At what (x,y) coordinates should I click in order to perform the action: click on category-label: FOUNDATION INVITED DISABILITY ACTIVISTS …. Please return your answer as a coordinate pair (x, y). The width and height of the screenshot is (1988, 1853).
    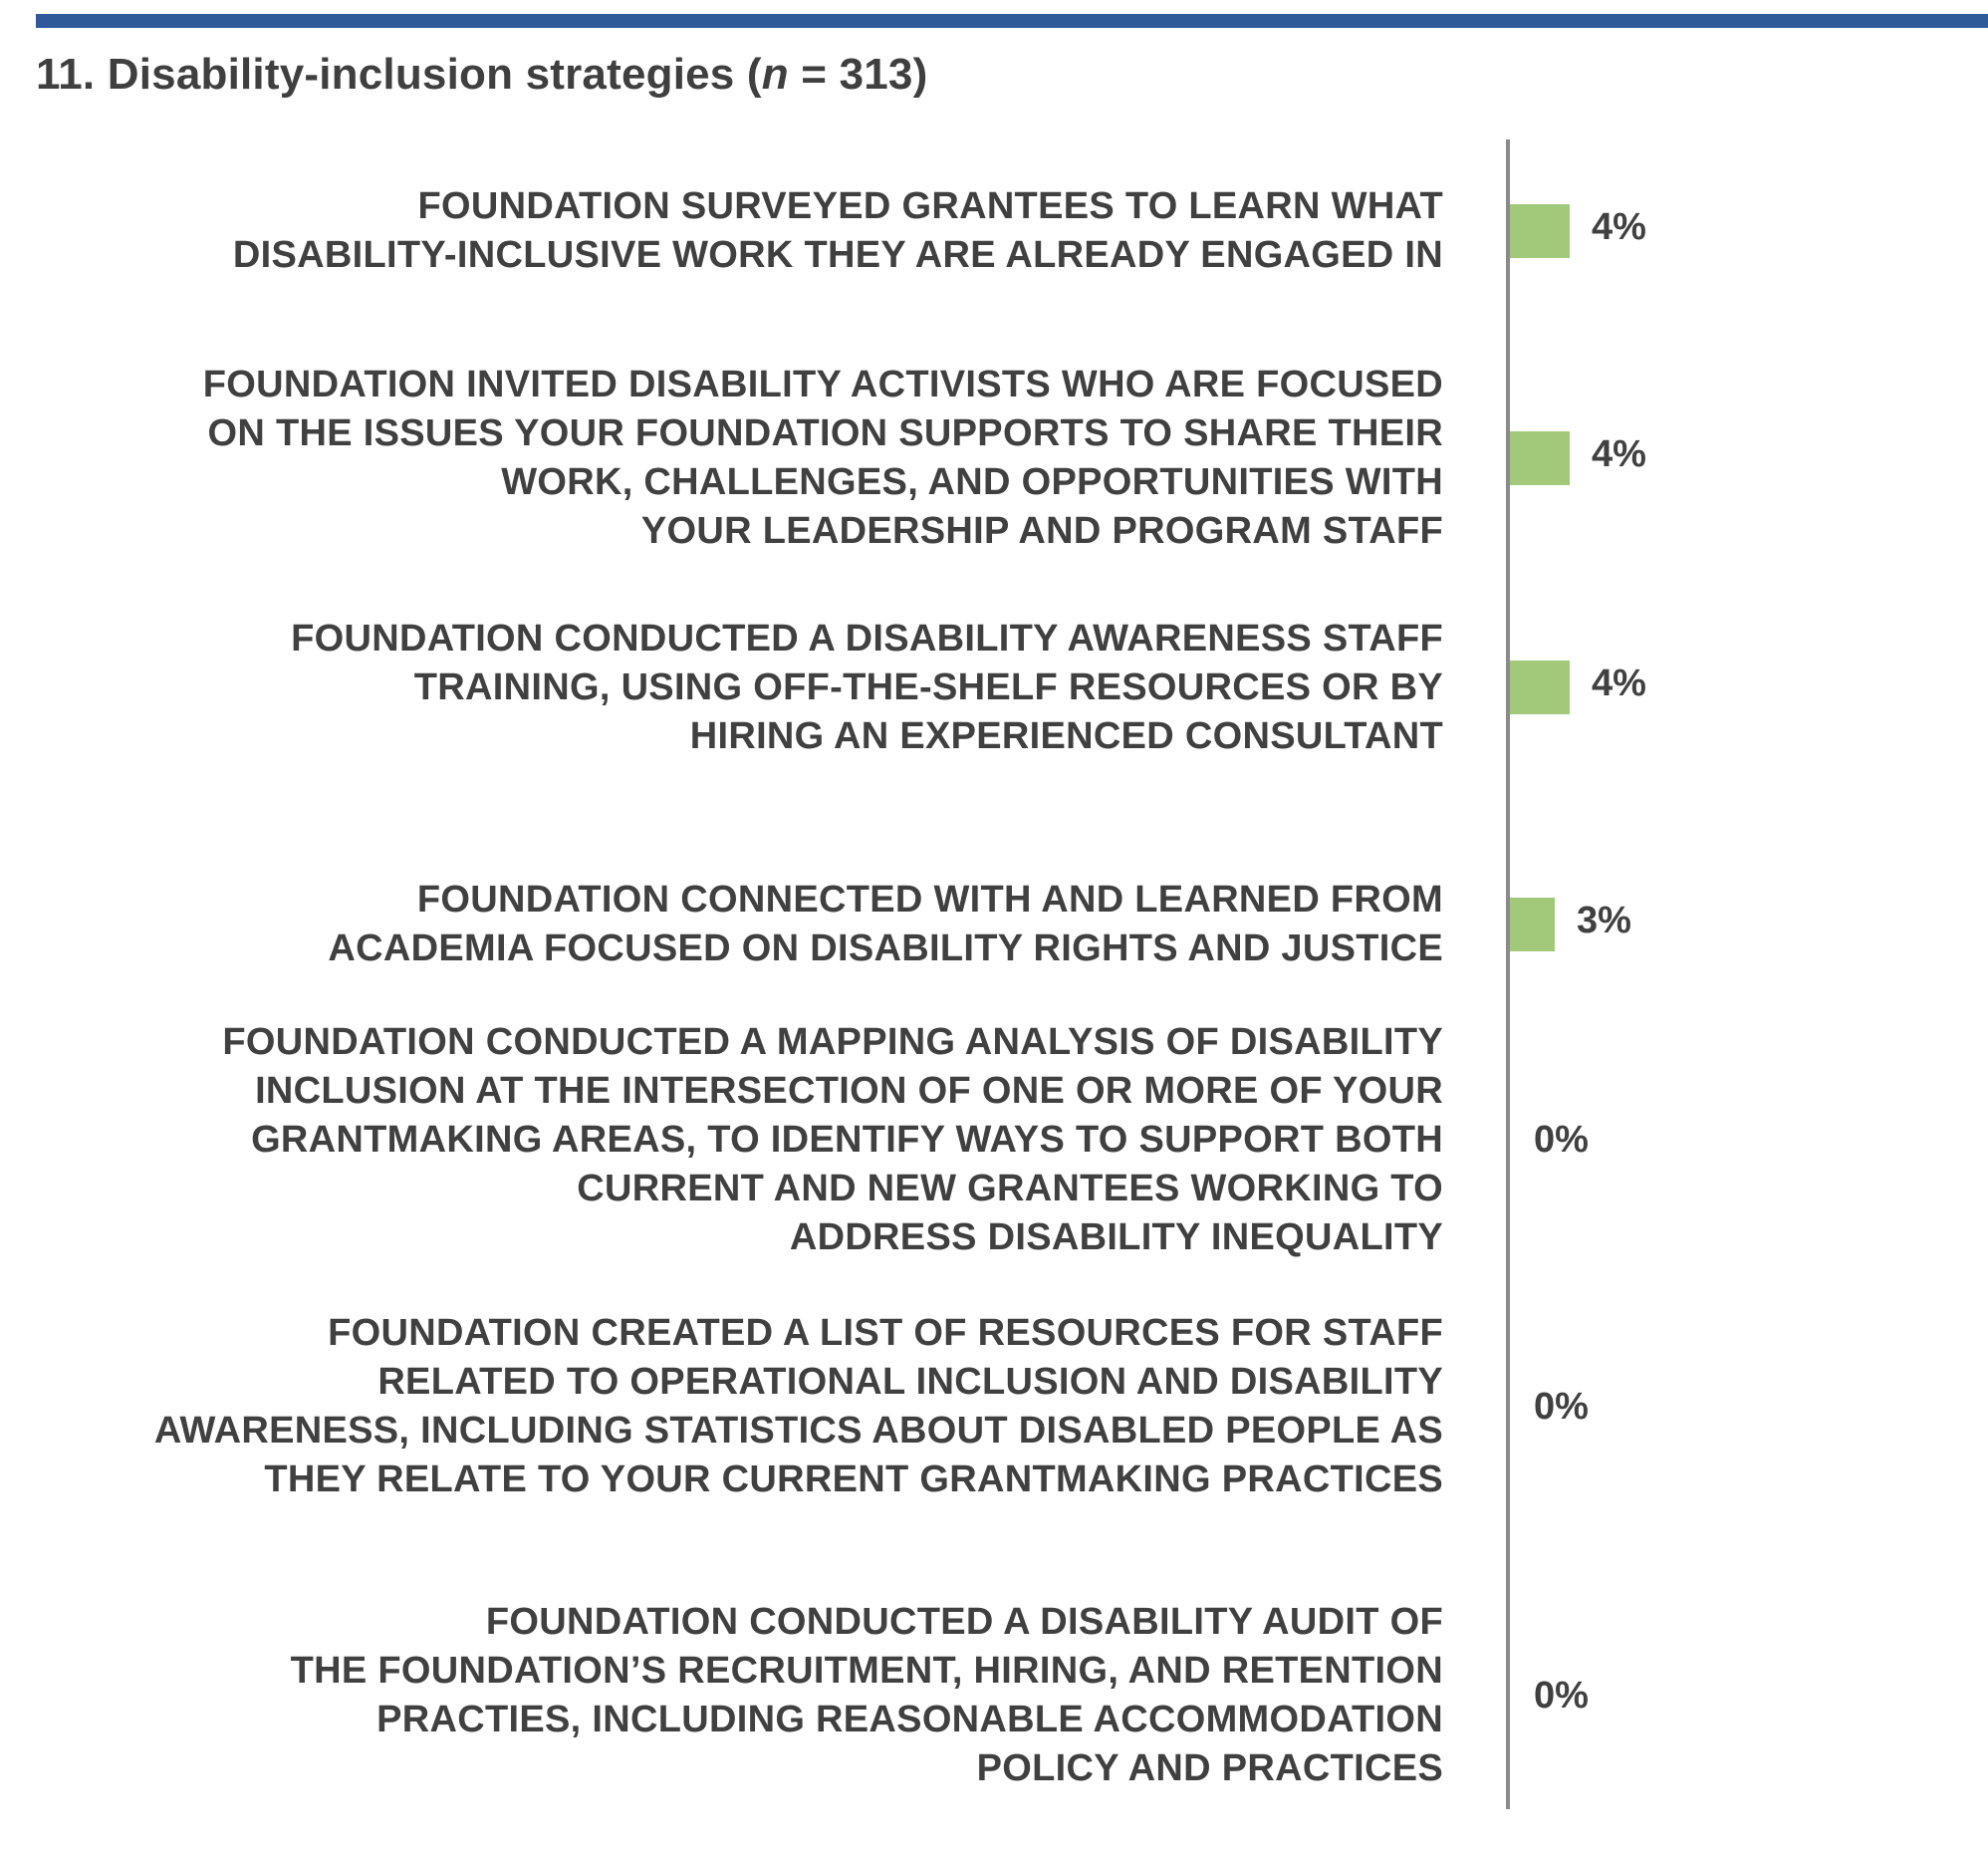
    Looking at the image, I should click on (823, 458).